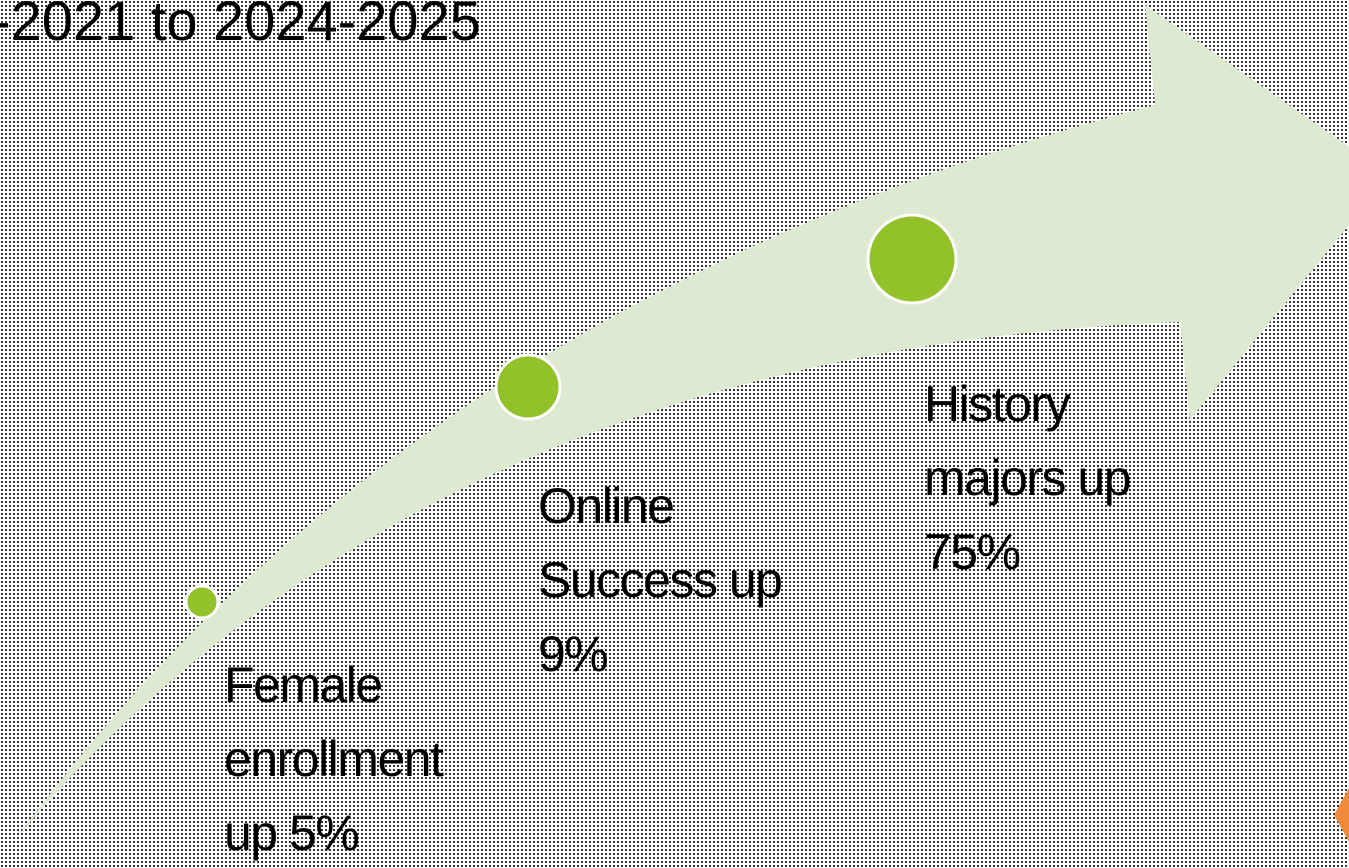 This screenshot has width=1349, height=868. Describe the element at coordinates (1341, 815) in the screenshot. I see `corner-shape` at that location.